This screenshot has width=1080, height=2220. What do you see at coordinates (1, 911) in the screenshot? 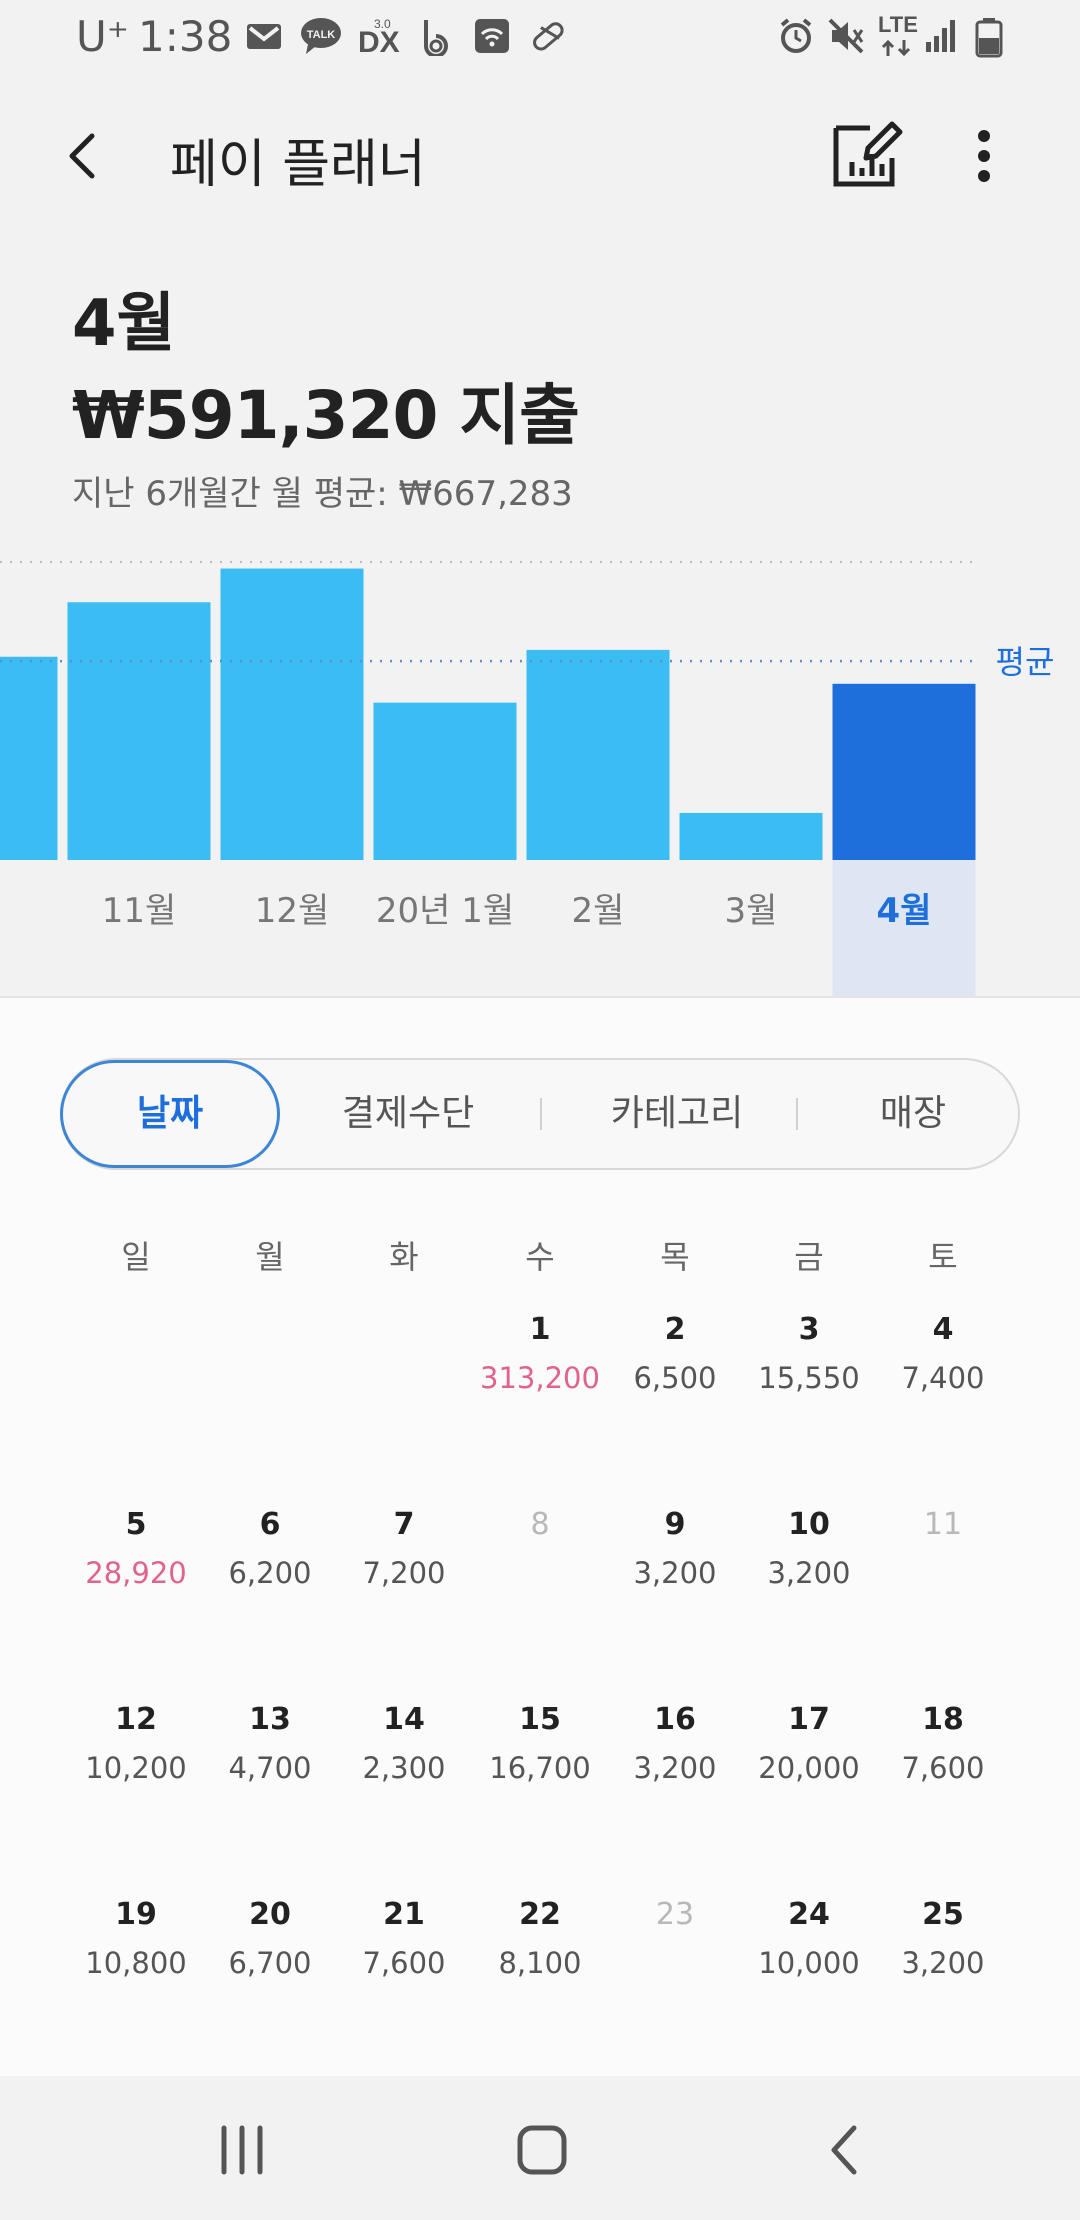
I see `chart-x-label: 월` at bounding box center [1, 911].